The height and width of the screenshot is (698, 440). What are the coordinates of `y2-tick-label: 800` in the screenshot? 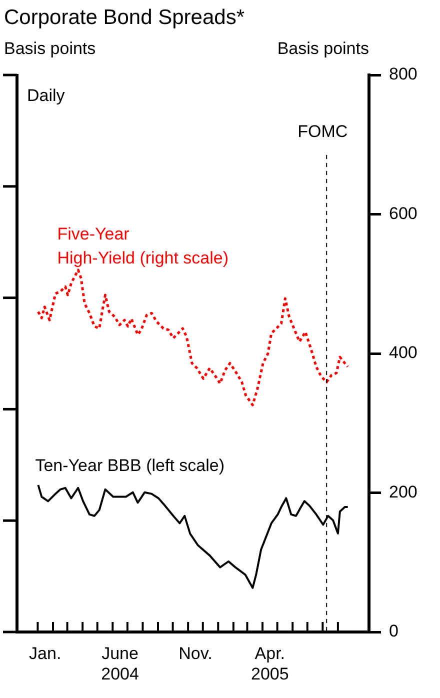 It's located at (403, 74).